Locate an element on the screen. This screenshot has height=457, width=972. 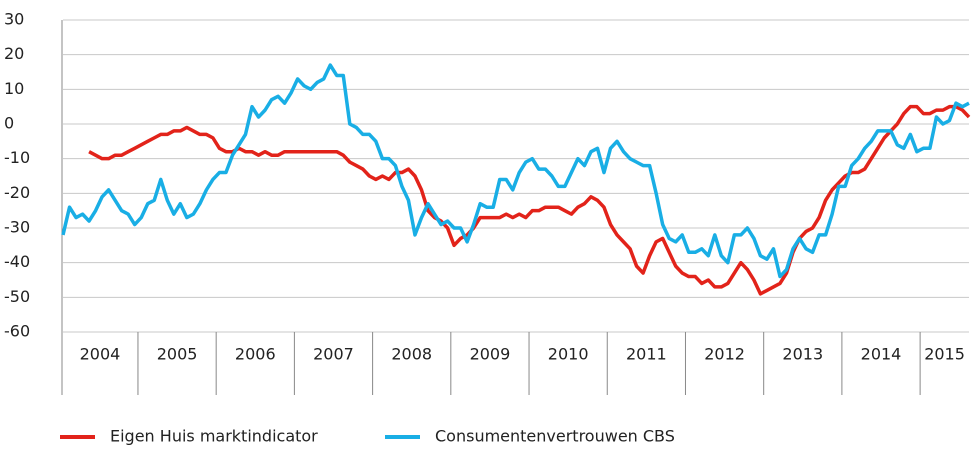
y-tick-label: -50 is located at coordinates (17, 296).